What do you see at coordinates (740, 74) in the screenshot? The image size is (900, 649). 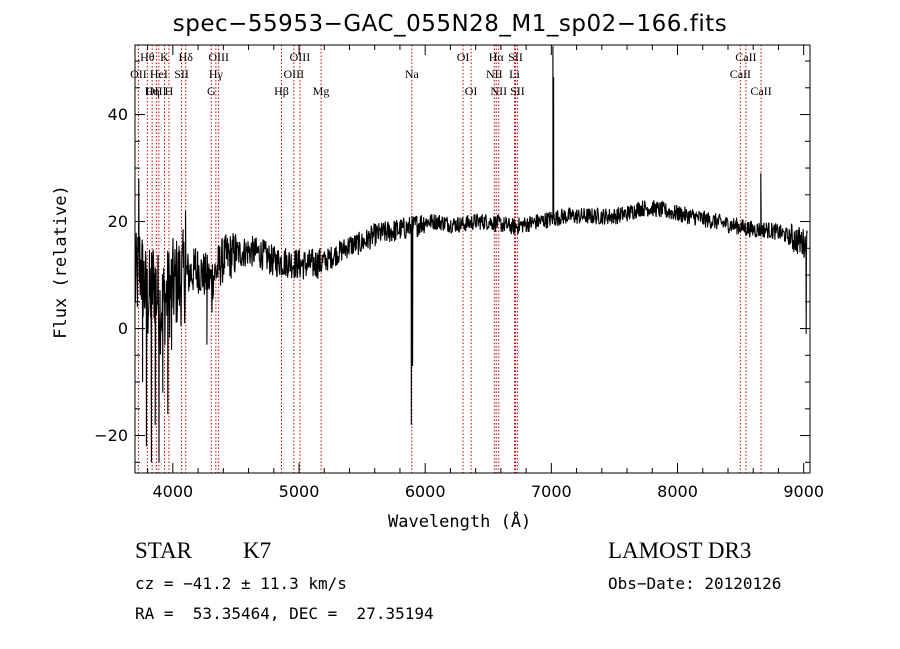 I see `line-label-26: CaII` at bounding box center [740, 74].